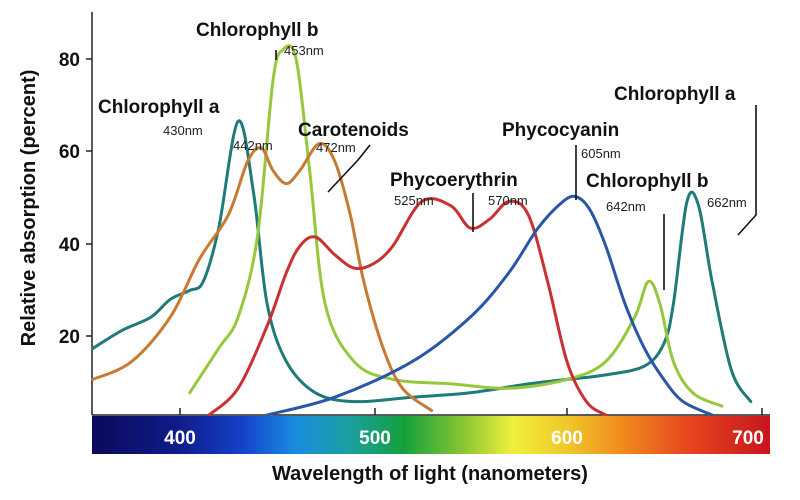  What do you see at coordinates (75, 199) in the screenshot?
I see `y-axis-ticks: 80 60 40 20` at bounding box center [75, 199].